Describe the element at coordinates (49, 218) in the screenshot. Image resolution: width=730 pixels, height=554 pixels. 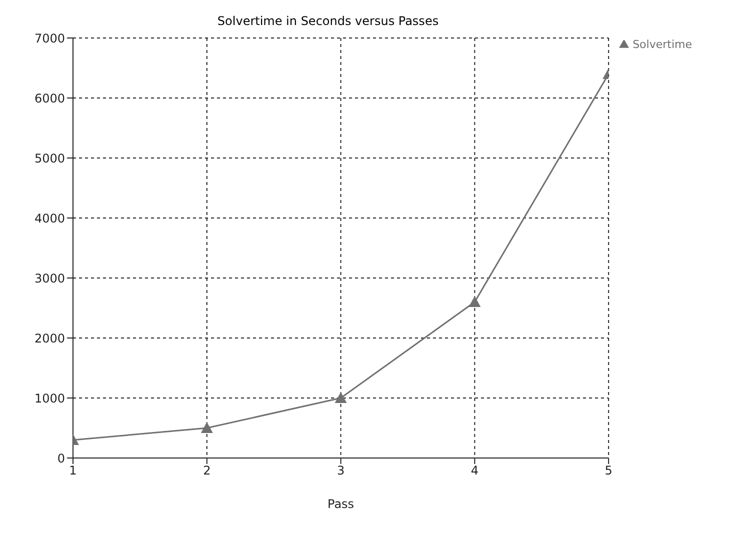
I see `y-tick-label: 4000` at that location.